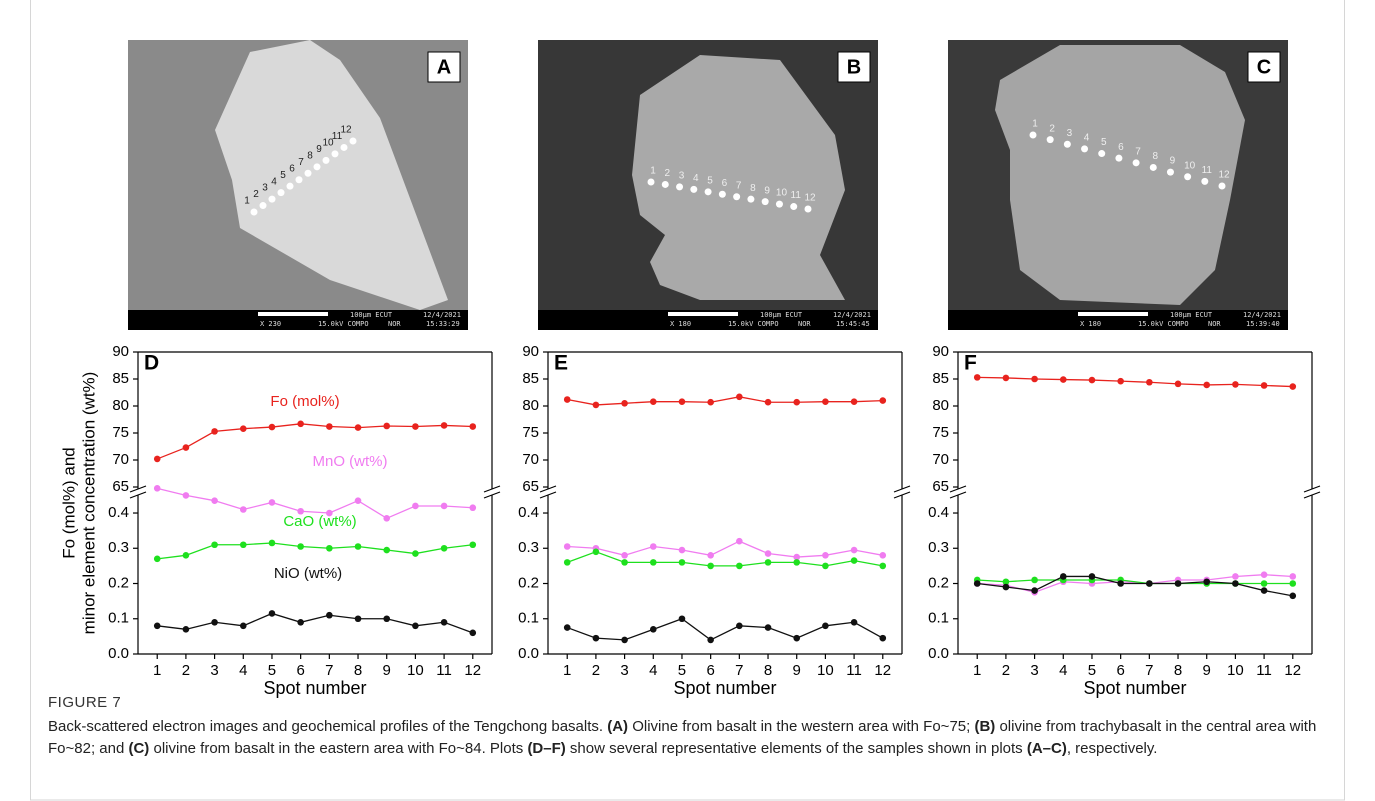 The image size is (1375, 801). Describe the element at coordinates (739, 185) in the screenshot. I see `spot-label: 7` at that location.